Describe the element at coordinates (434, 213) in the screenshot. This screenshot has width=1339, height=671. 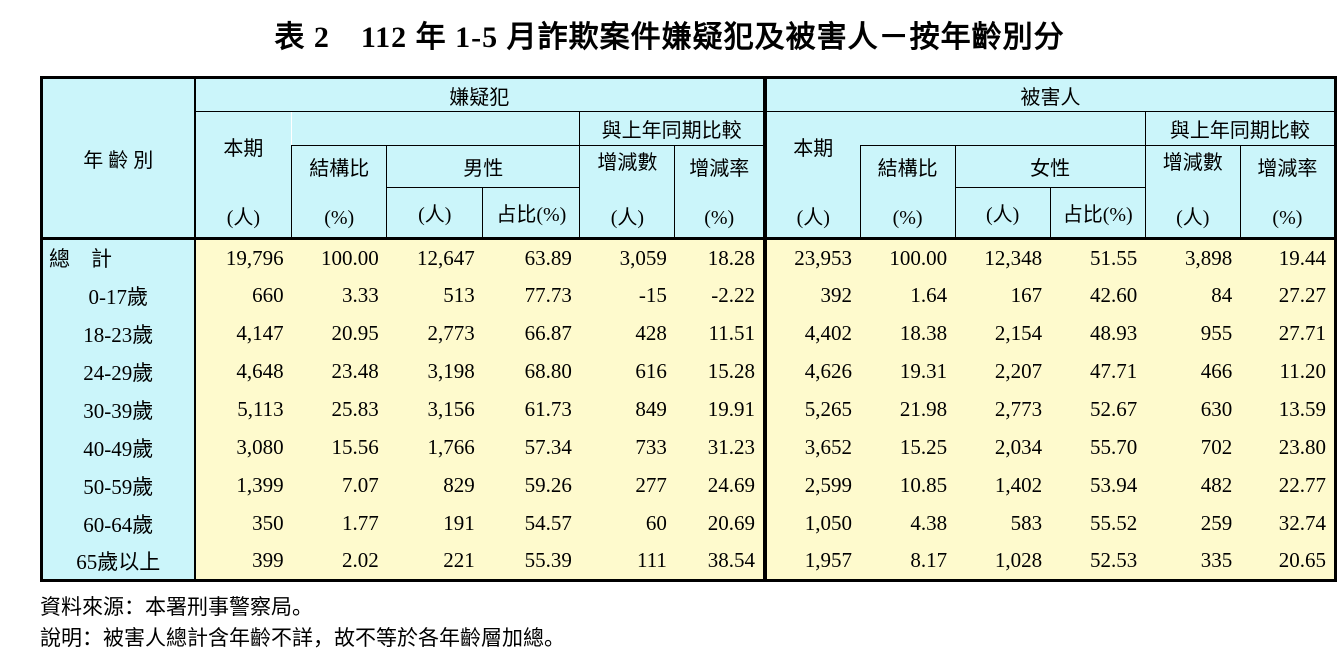
I see `suspect-gender-count-unit: (人)` at that location.